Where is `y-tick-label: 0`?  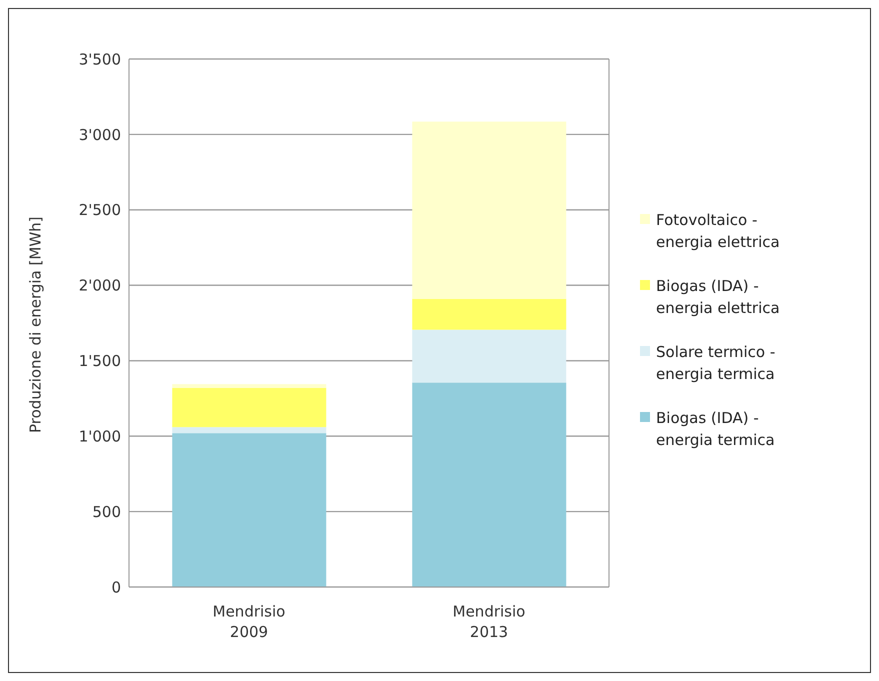 y-tick-label: 0 is located at coordinates (116, 587).